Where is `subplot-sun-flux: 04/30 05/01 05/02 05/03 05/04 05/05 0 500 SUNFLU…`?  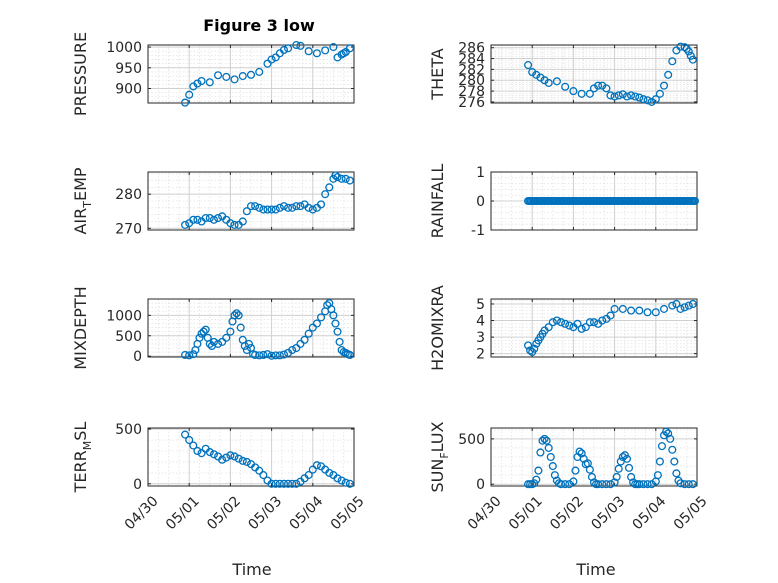
subplot-sun-flux: 04/30 05/01 05/02 05/03 05/04 05/05 0 500 SUNFLU… is located at coordinates (569, 477).